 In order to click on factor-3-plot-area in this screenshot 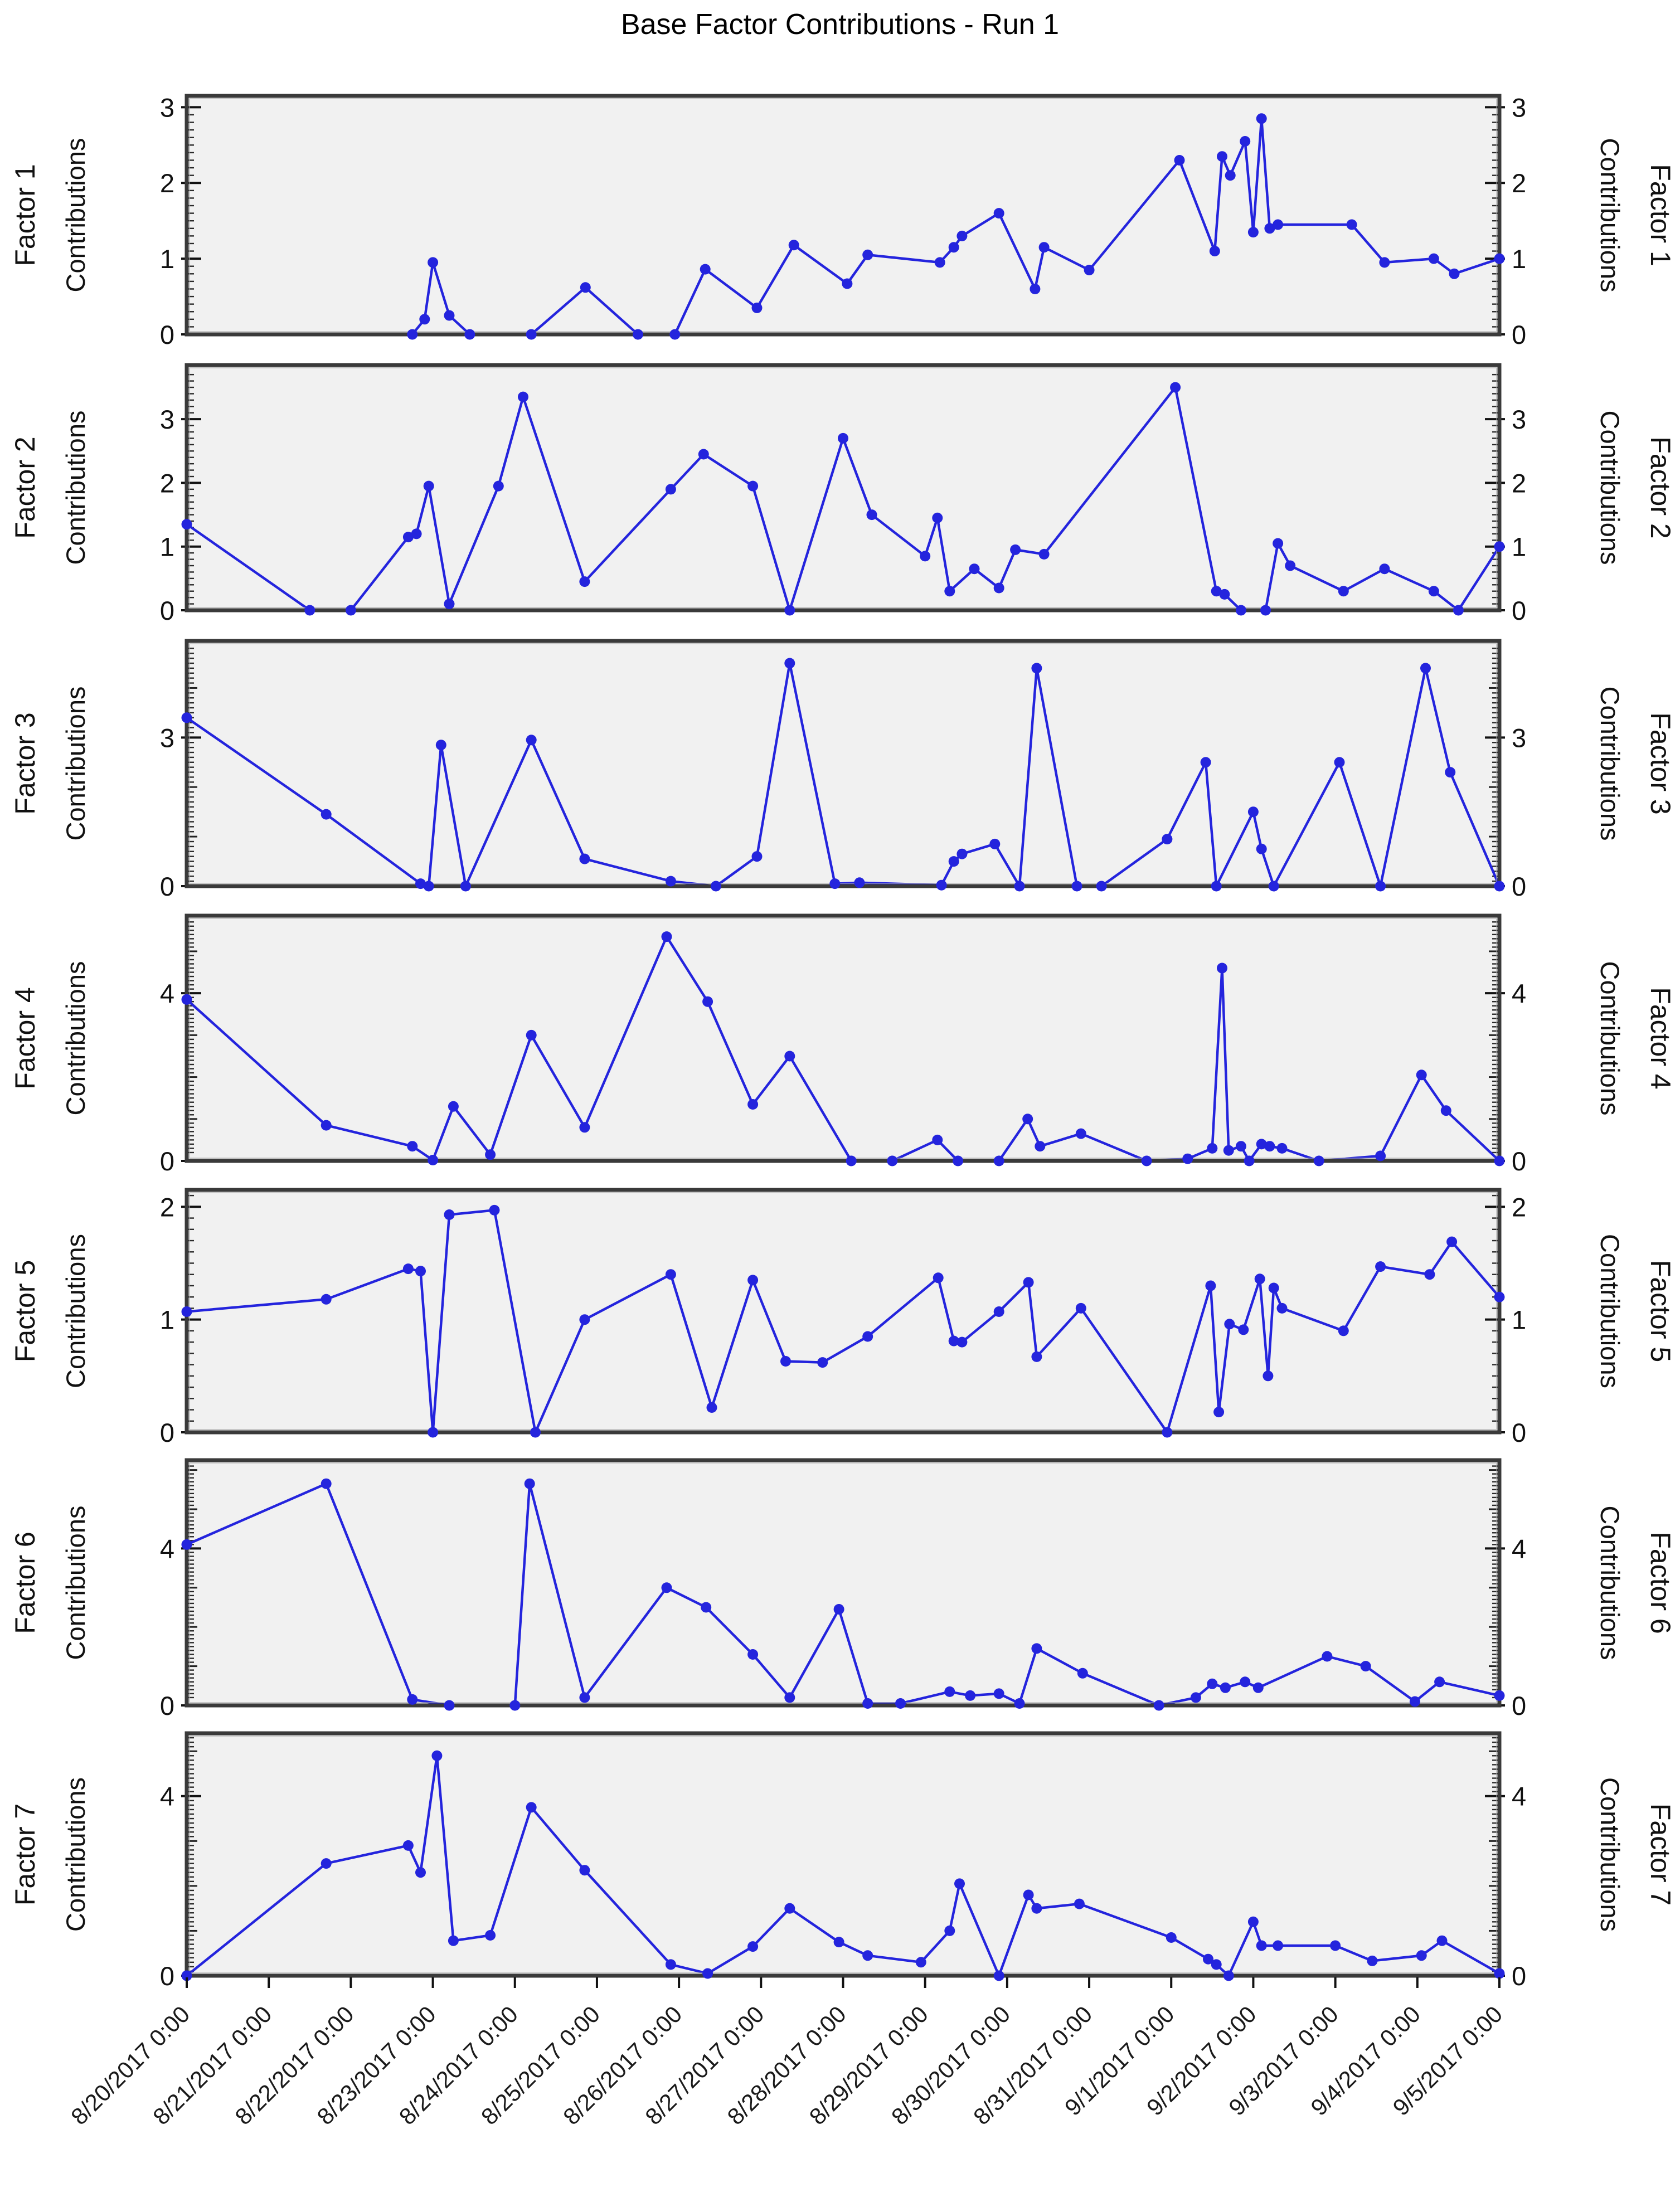, I will do `click(843, 763)`.